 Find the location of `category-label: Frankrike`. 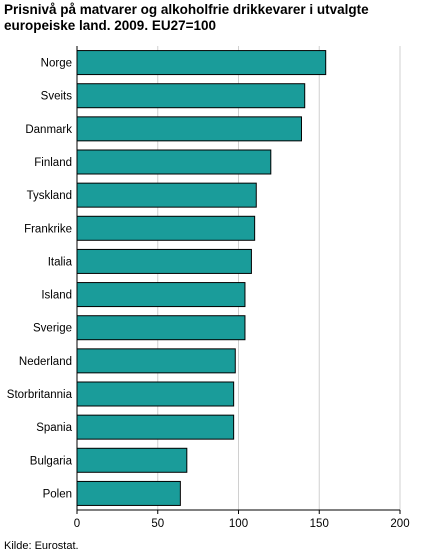

category-label: Frankrike is located at coordinates (48, 229).